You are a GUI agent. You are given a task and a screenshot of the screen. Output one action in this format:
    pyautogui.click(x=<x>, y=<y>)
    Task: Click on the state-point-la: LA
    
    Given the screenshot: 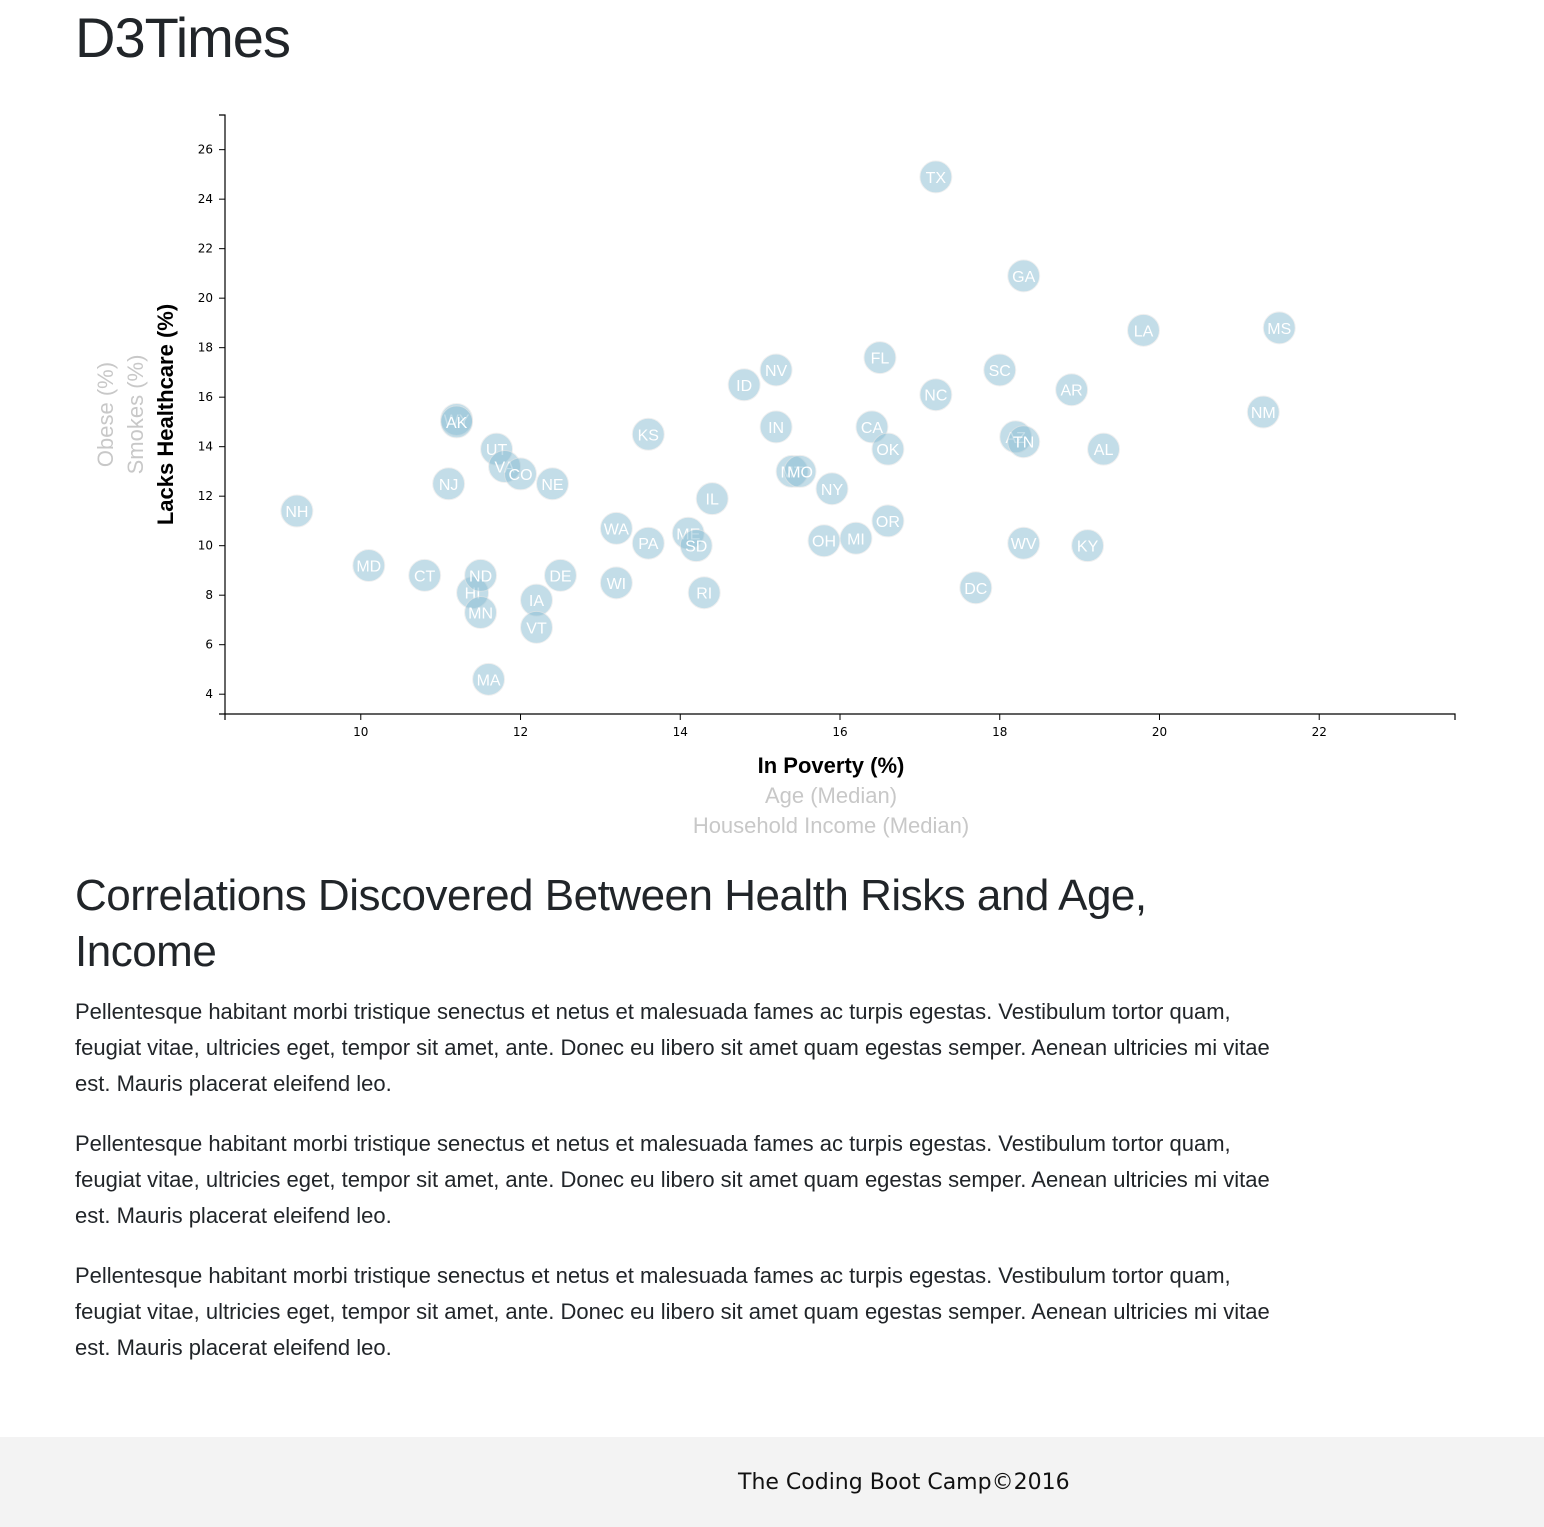 What is the action you would take?
    pyautogui.click(x=1144, y=330)
    